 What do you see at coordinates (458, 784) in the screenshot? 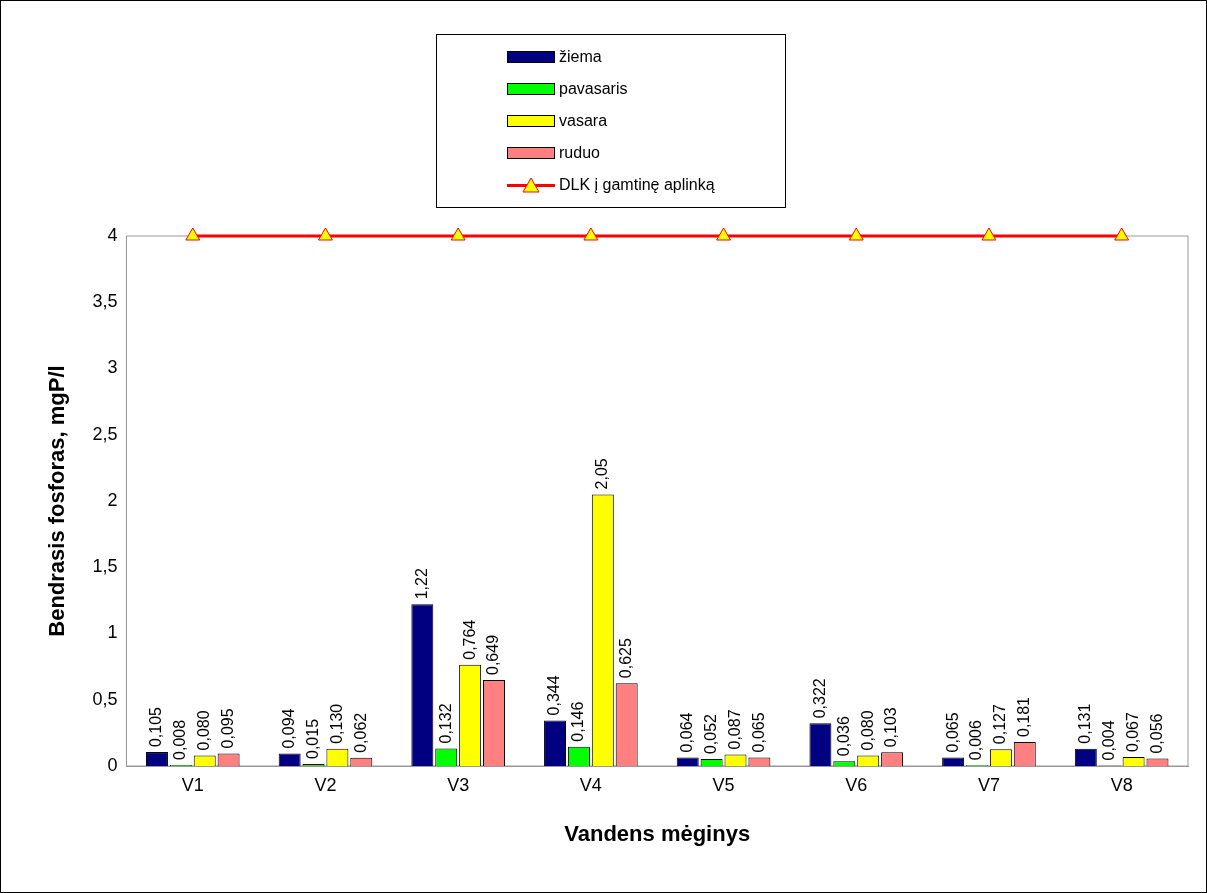
I see `x-tick-label: V3` at bounding box center [458, 784].